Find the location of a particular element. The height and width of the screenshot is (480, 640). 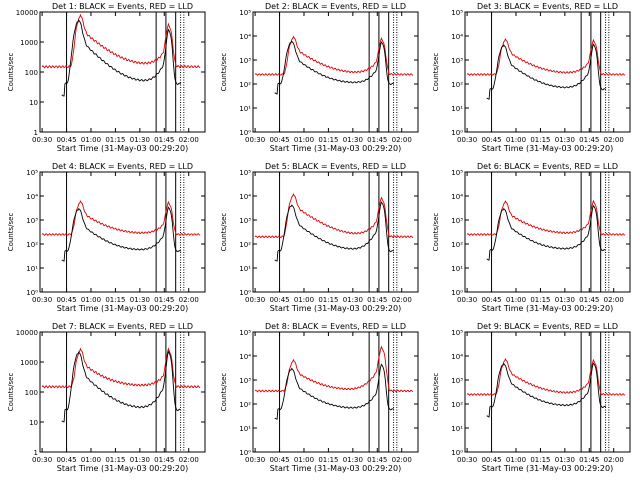

plot-title: Det 9: BLACK = Events, RED = LLD is located at coordinates (547, 326).